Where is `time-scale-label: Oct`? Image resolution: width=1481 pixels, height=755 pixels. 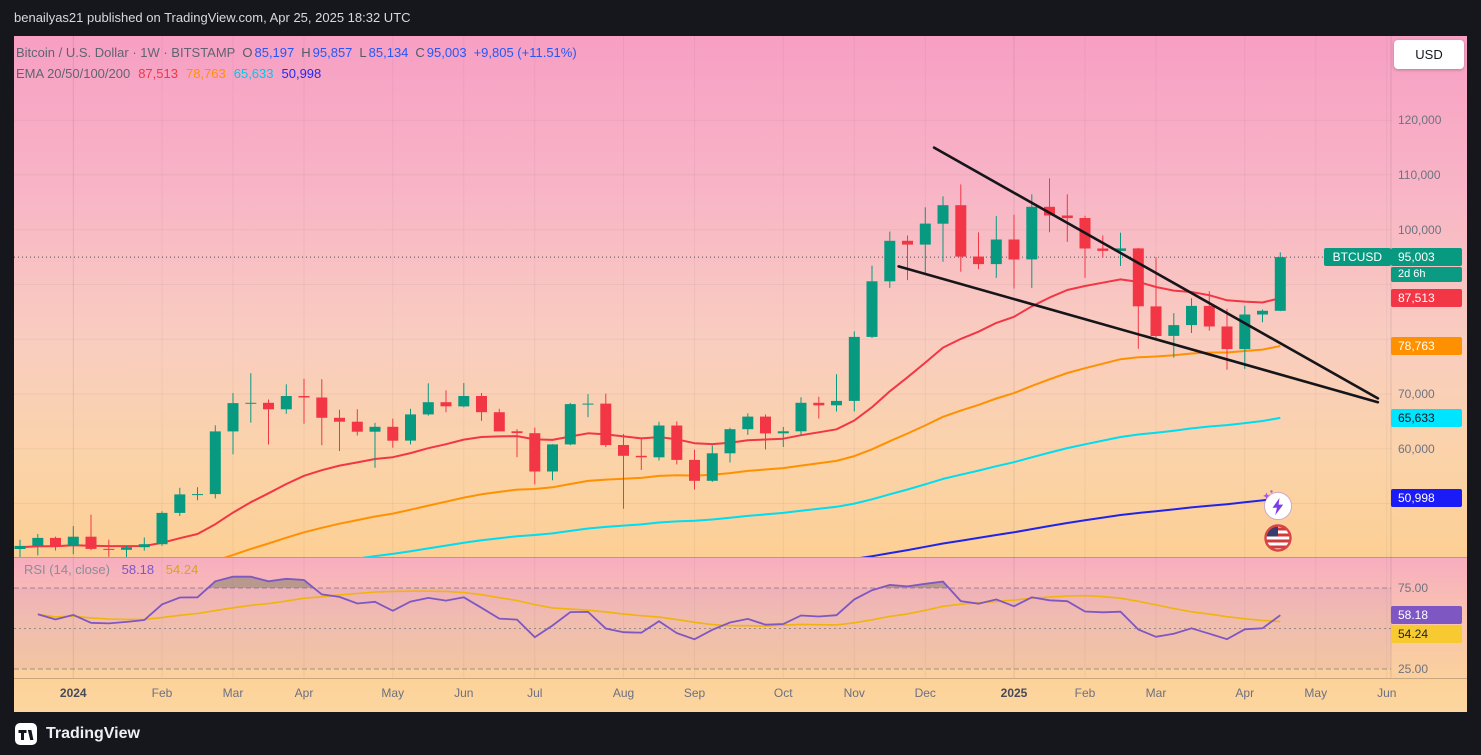
time-scale-label: Oct is located at coordinates (783, 693).